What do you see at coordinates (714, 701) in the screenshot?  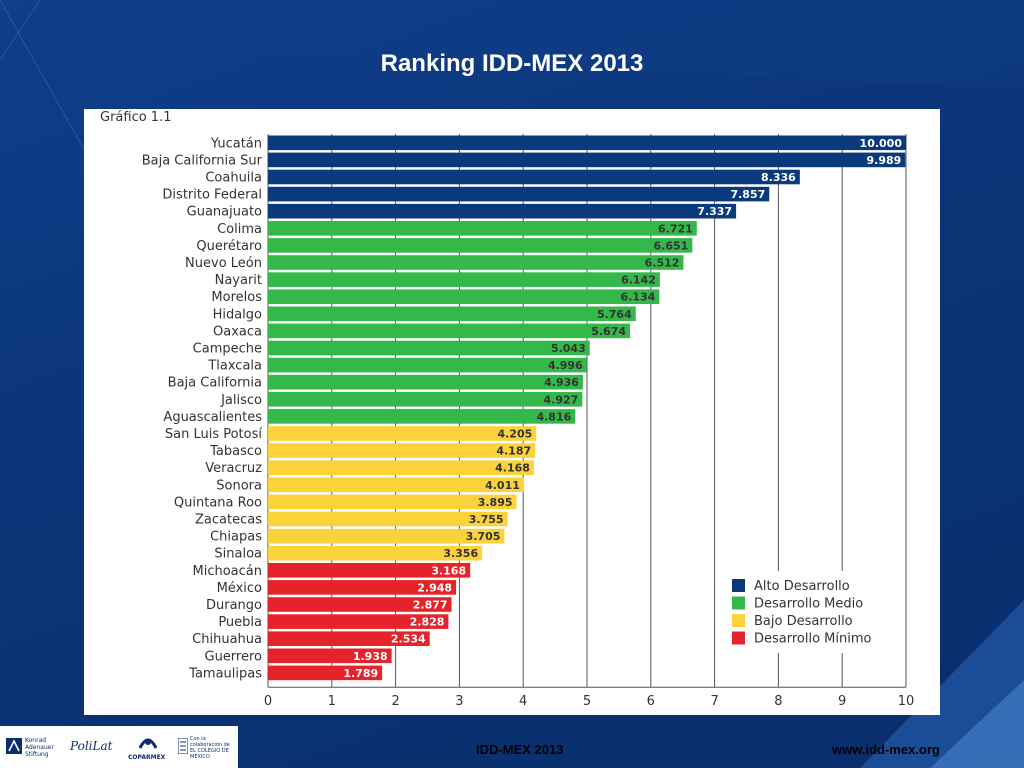 I see `x-tick-label: 7` at bounding box center [714, 701].